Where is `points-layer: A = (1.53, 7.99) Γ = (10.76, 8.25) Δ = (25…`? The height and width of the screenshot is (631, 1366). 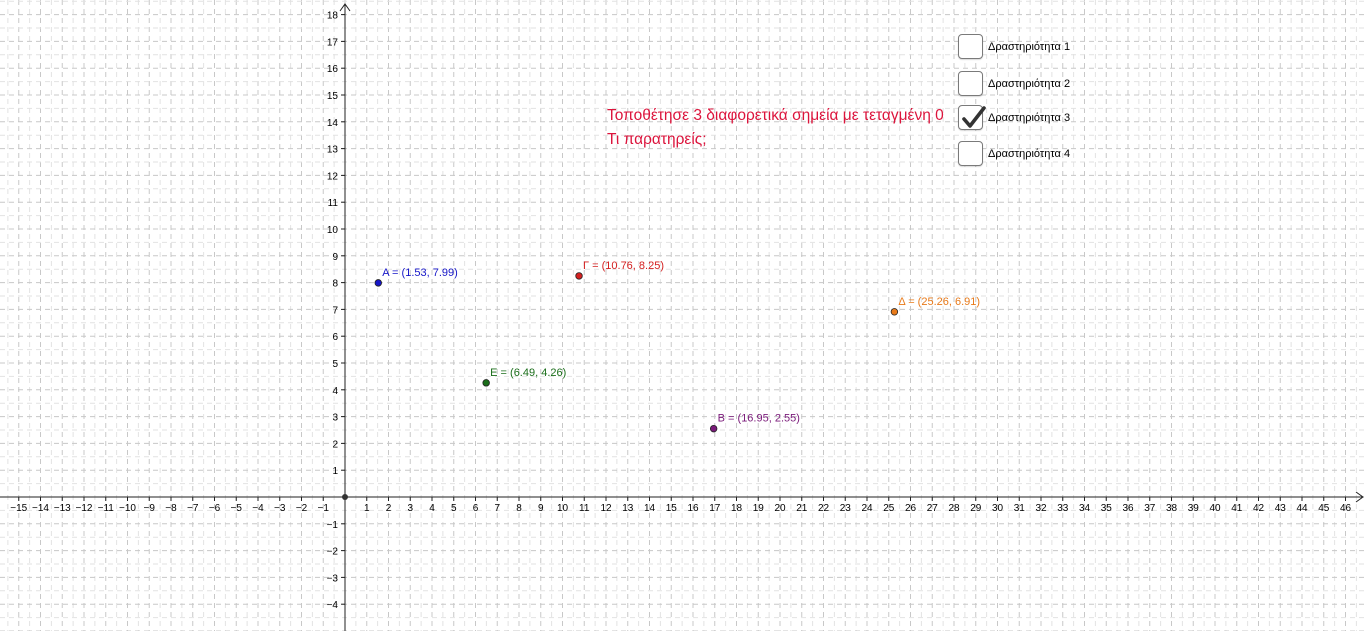
points-layer: A = (1.53, 7.99) Γ = (10.76, 8.25) Δ = (25… is located at coordinates (677, 346).